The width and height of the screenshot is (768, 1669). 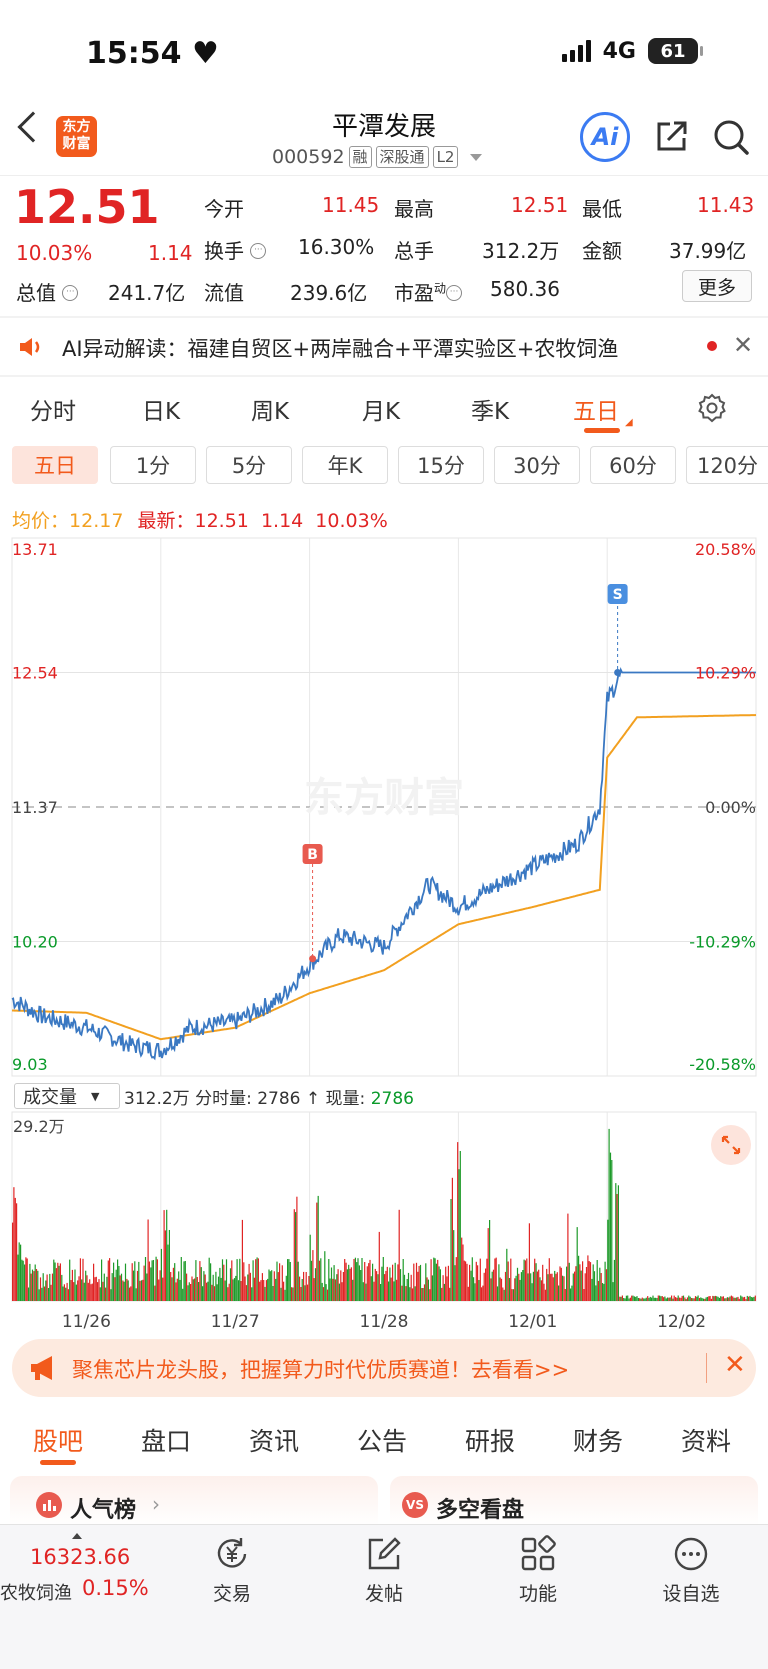 What do you see at coordinates (384, 1570) in the screenshot?
I see `nav-post: 发帖` at bounding box center [384, 1570].